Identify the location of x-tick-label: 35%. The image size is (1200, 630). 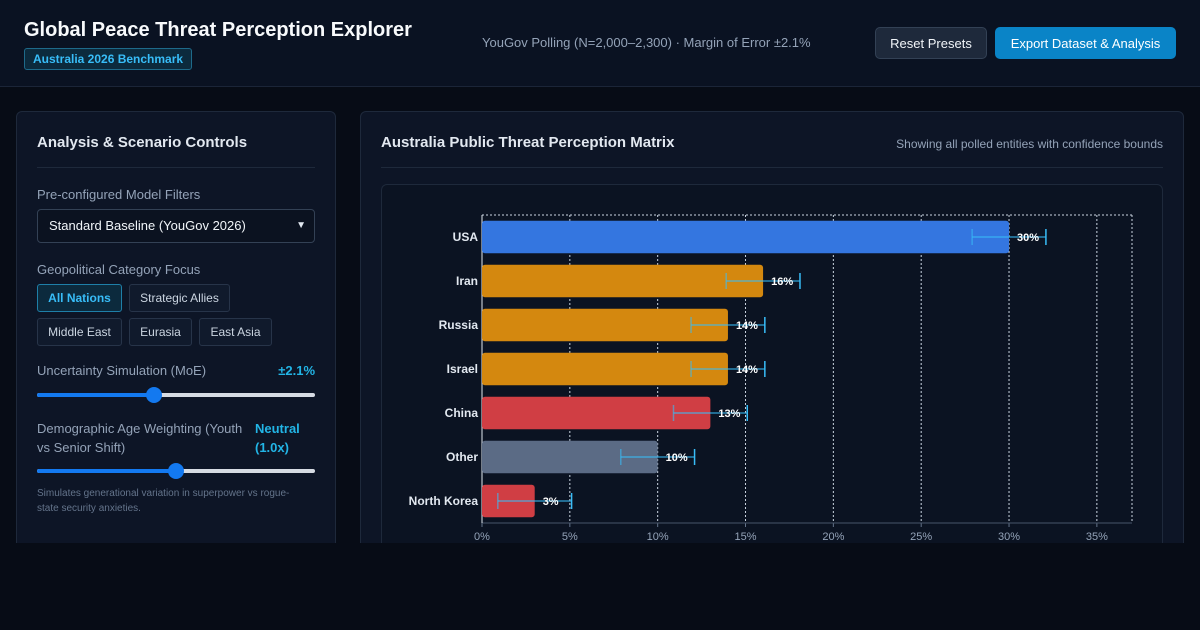
(1097, 537).